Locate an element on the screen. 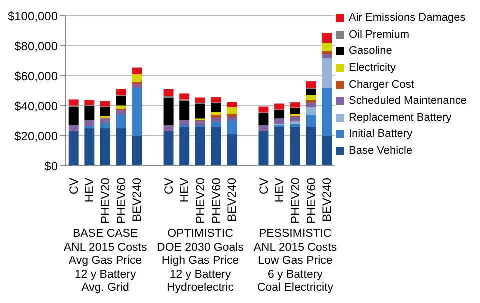 Image resolution: width=480 pixels, height=303 pixels. y-tick-label: $40,000 is located at coordinates (36, 106).